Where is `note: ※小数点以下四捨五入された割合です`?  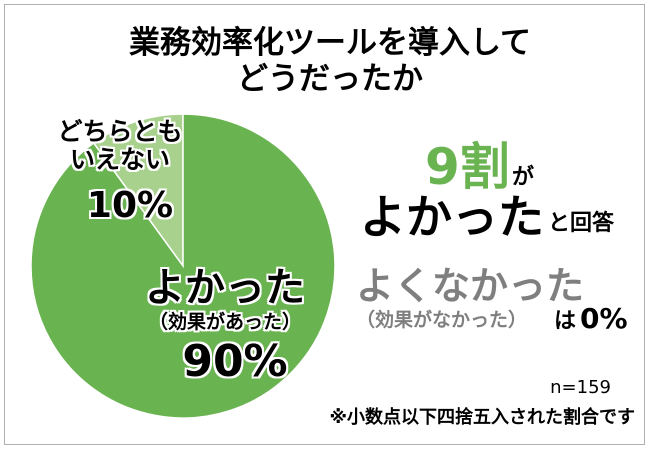 note: ※小数点以下四捨五入された割合です is located at coordinates (482, 417).